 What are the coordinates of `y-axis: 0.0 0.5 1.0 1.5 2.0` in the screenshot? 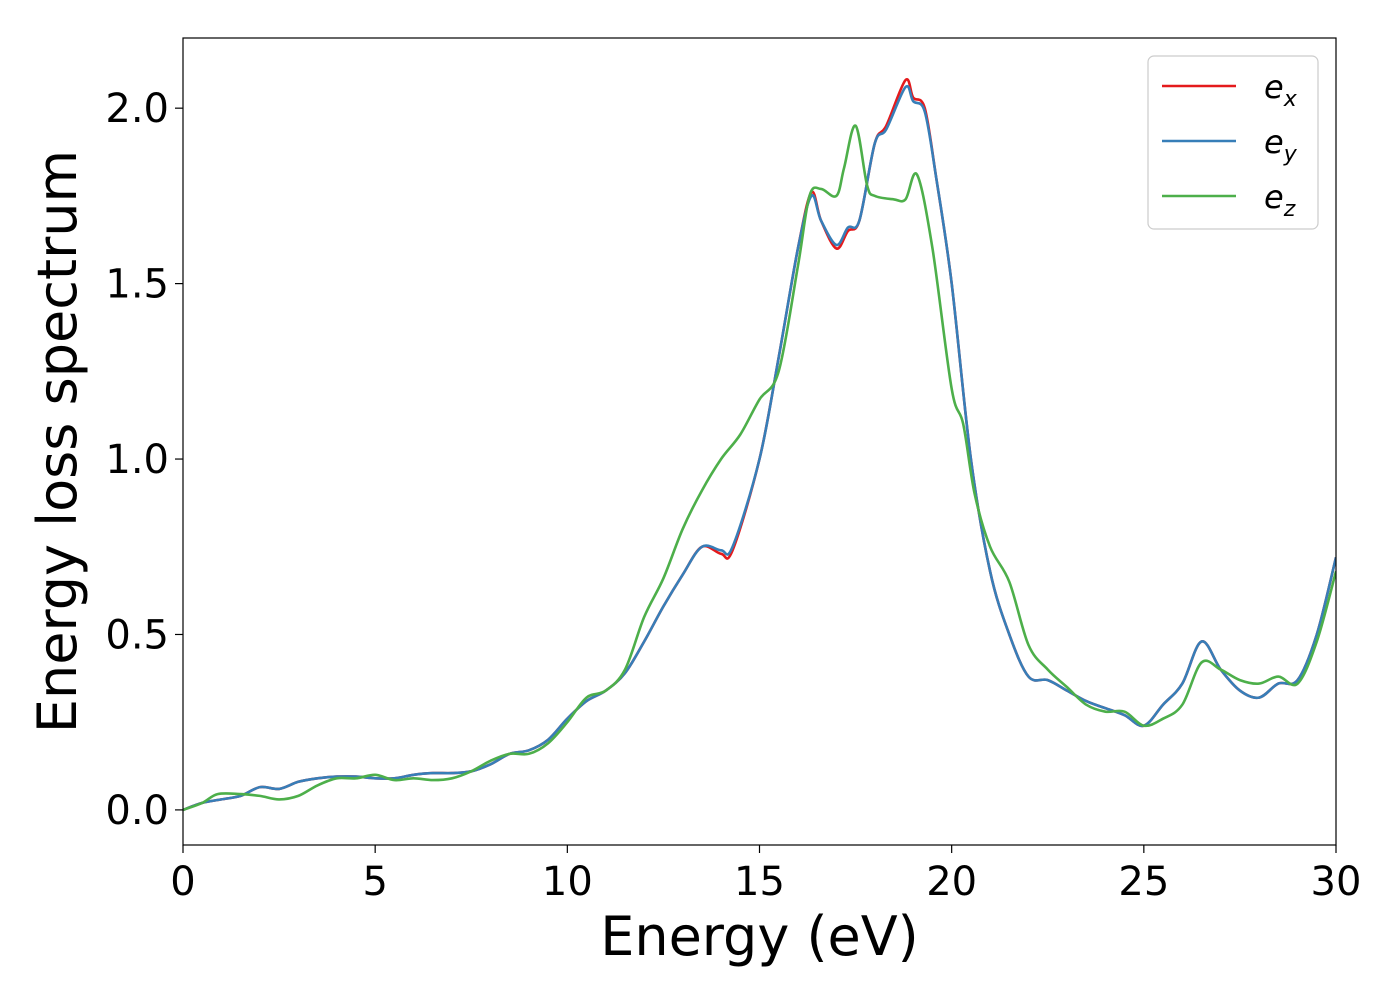 It's located at (144, 460).